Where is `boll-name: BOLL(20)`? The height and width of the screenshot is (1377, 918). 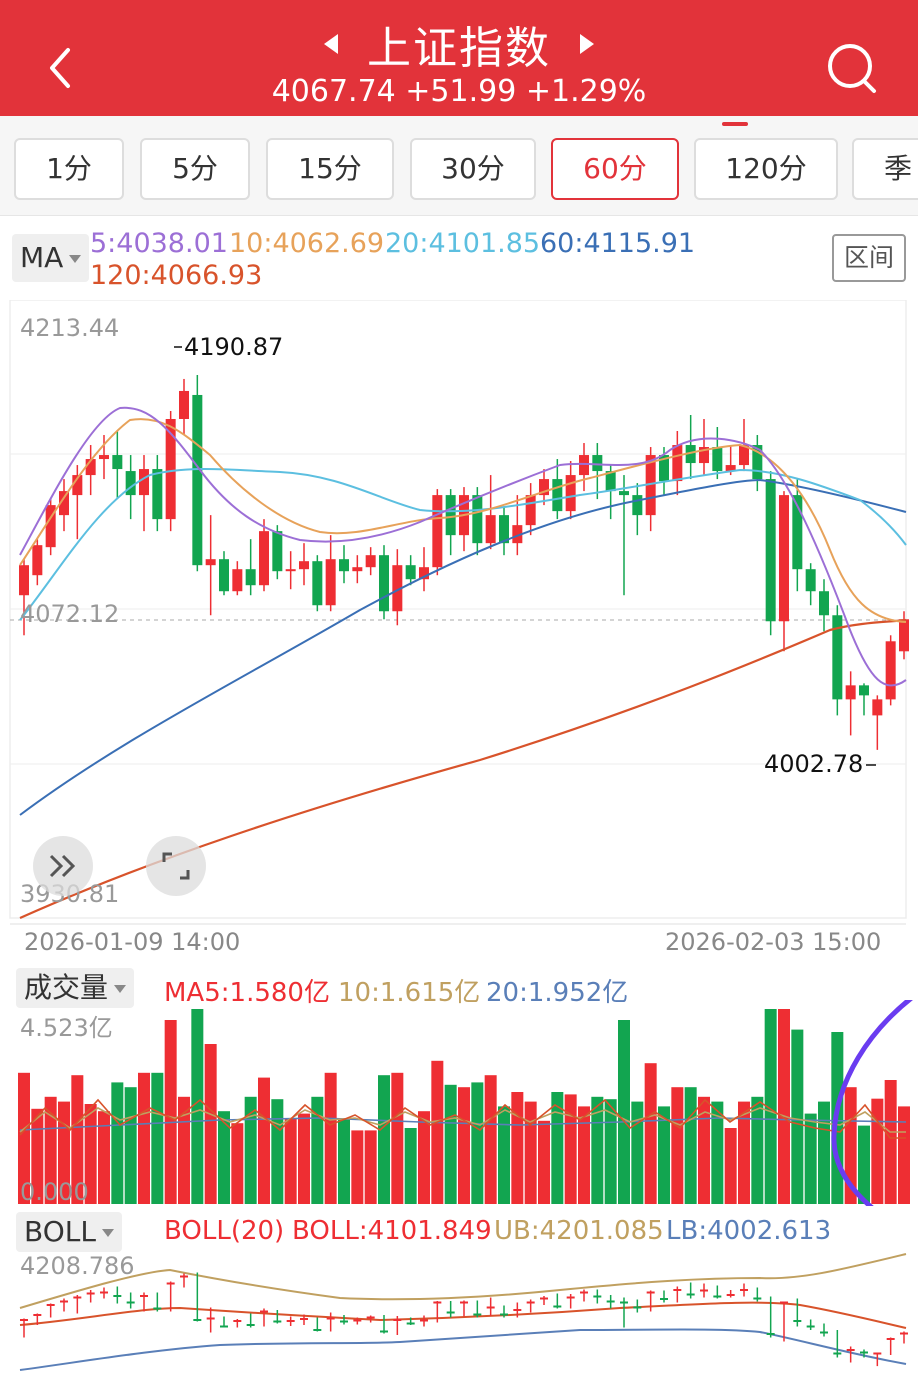 boll-name: BOLL(20) is located at coordinates (224, 1231).